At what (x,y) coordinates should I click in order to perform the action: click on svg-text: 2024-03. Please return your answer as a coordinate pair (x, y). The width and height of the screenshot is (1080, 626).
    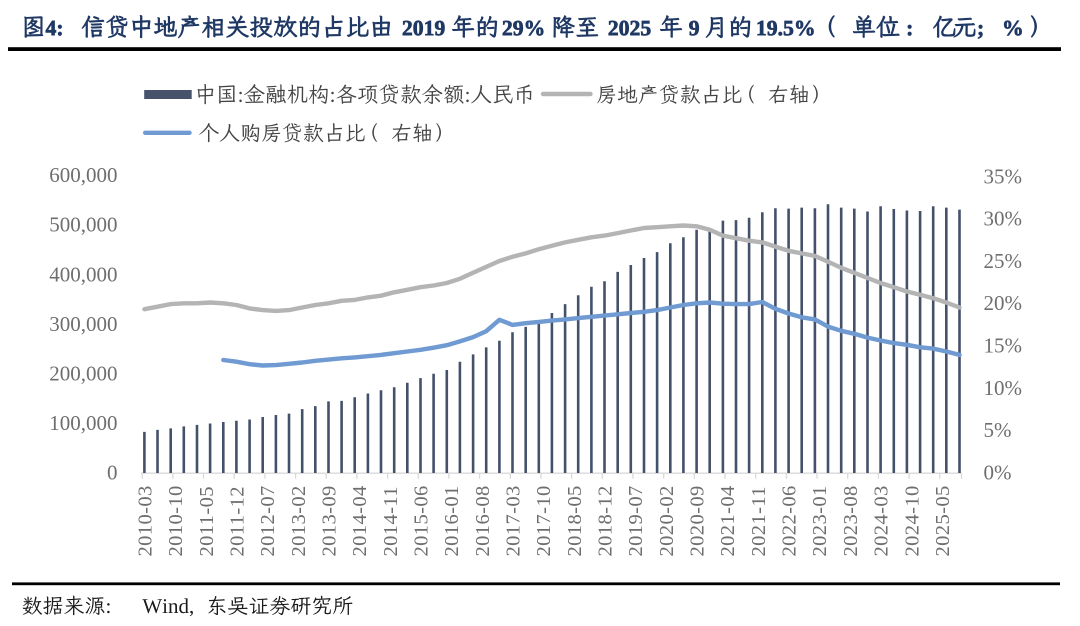
    Looking at the image, I should click on (882, 520).